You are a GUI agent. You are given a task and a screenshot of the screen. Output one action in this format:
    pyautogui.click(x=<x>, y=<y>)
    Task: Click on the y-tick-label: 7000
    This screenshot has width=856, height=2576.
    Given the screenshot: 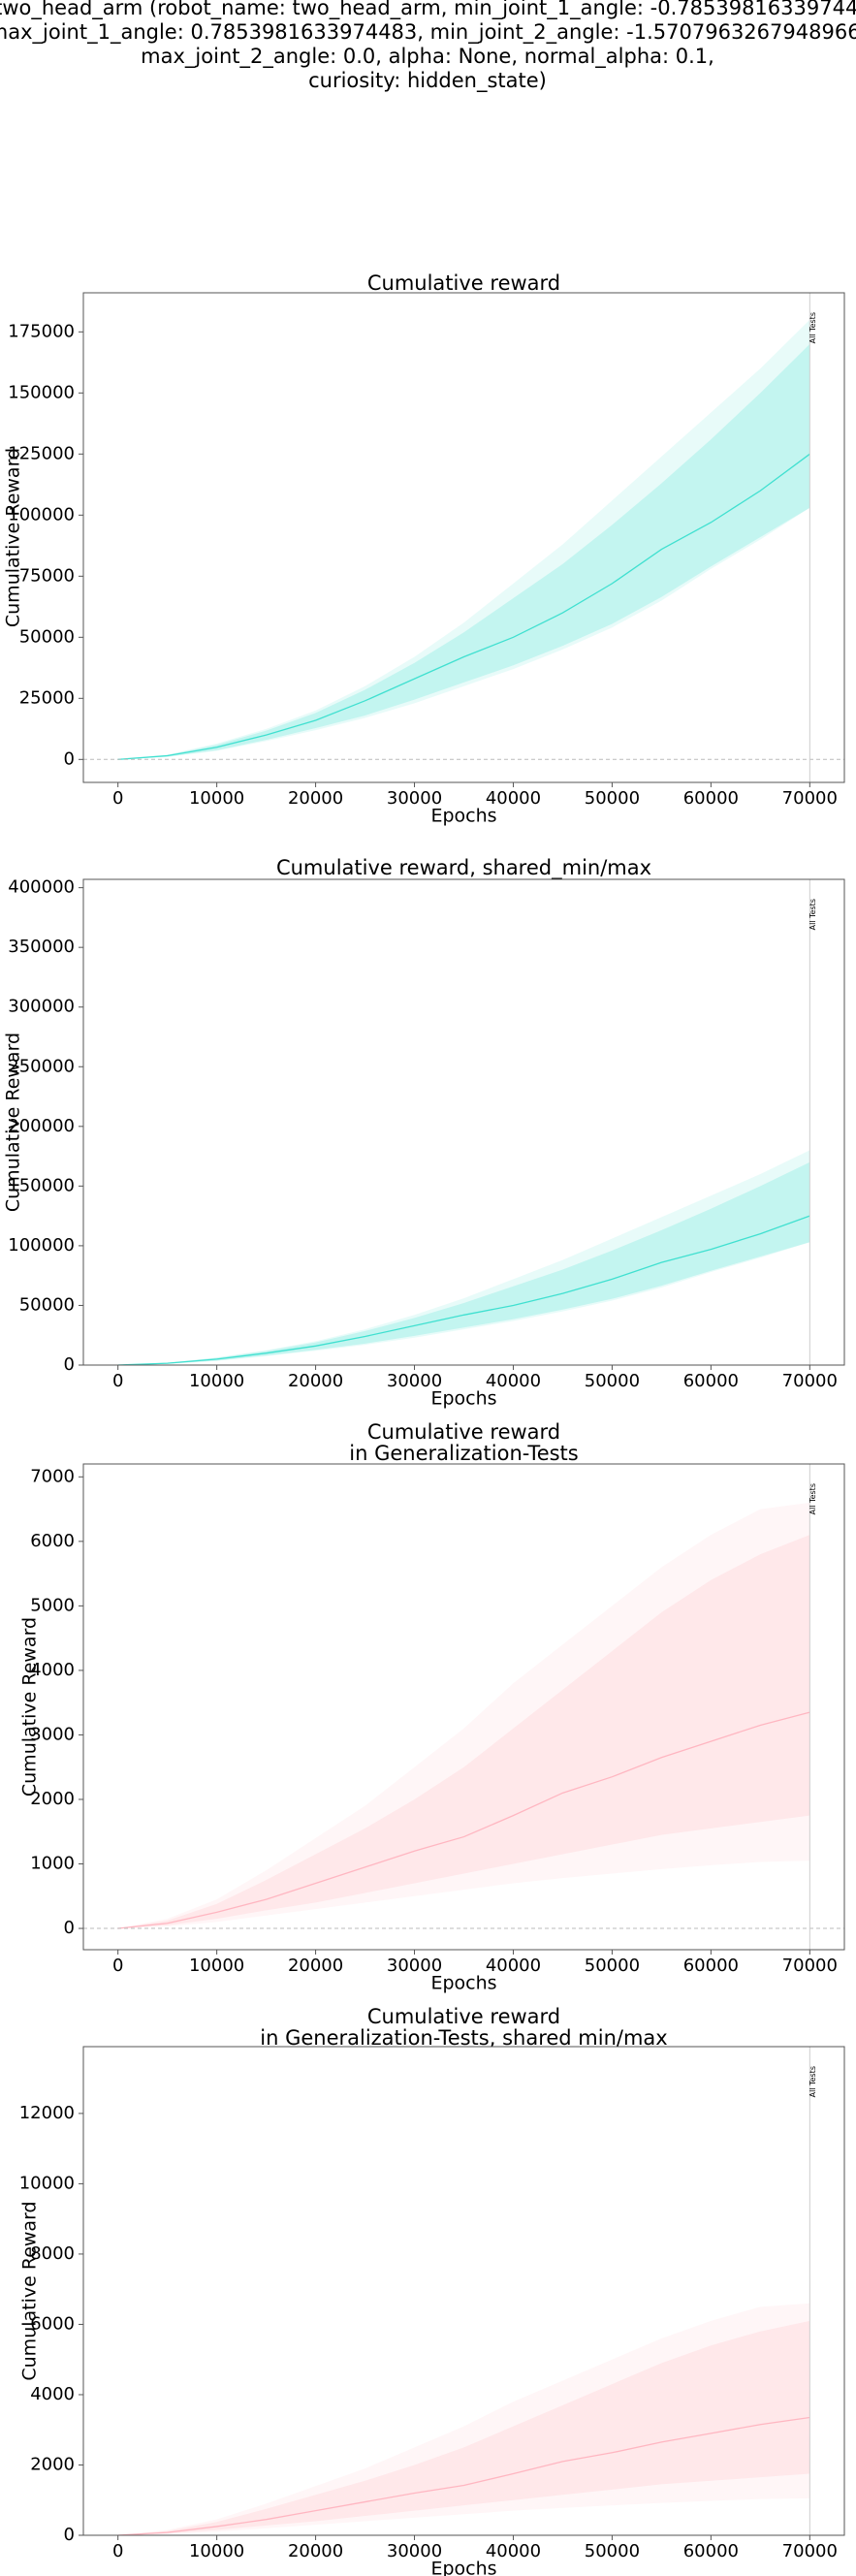 What is the action you would take?
    pyautogui.click(x=52, y=1476)
    